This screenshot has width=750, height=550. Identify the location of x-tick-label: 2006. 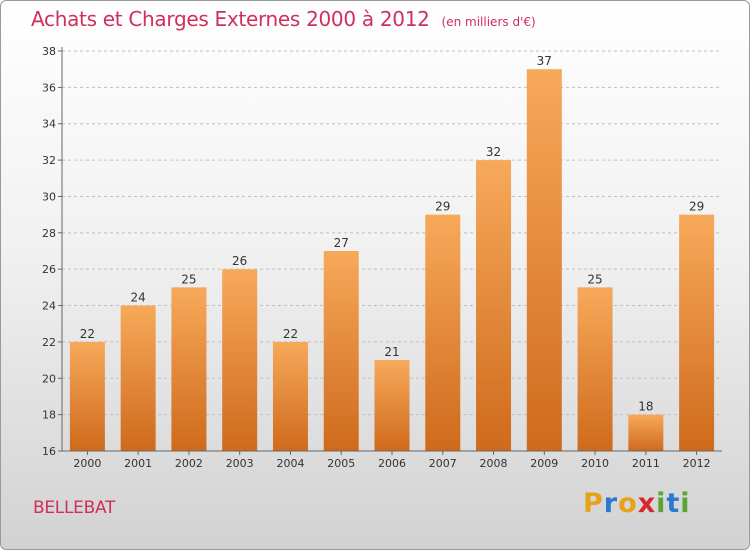
(392, 463).